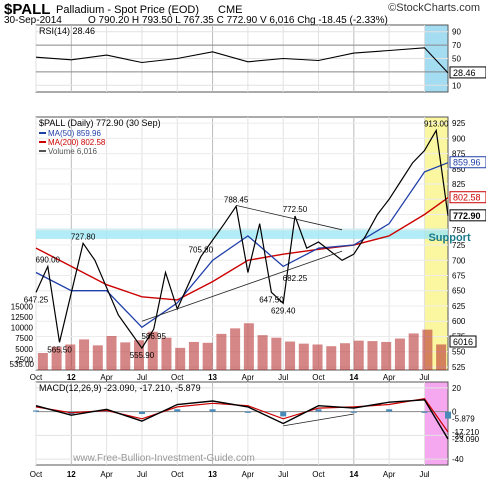 This screenshot has width=486, height=486. I want to click on bottom-left-label: 535.00, so click(22, 364).